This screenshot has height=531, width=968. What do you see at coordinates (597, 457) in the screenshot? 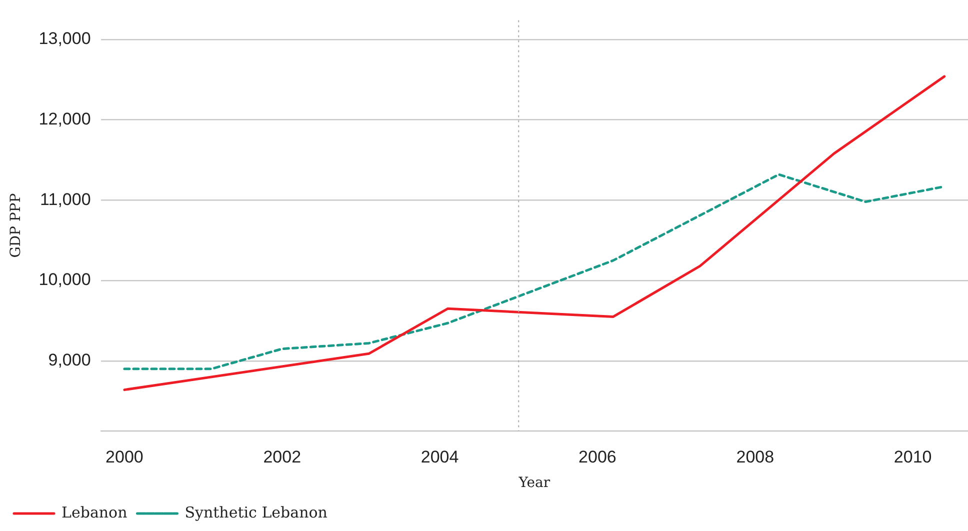
I see `x-tick-label: 2006` at bounding box center [597, 457].